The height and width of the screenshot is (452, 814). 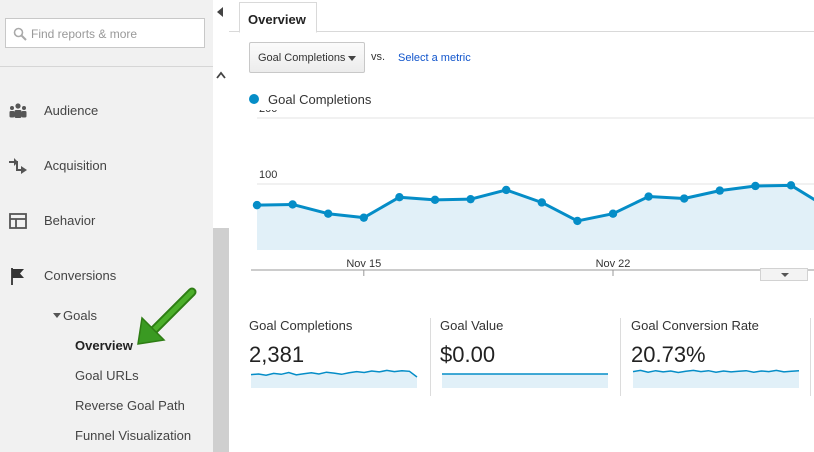 I want to click on people-icon, so click(x=18, y=110).